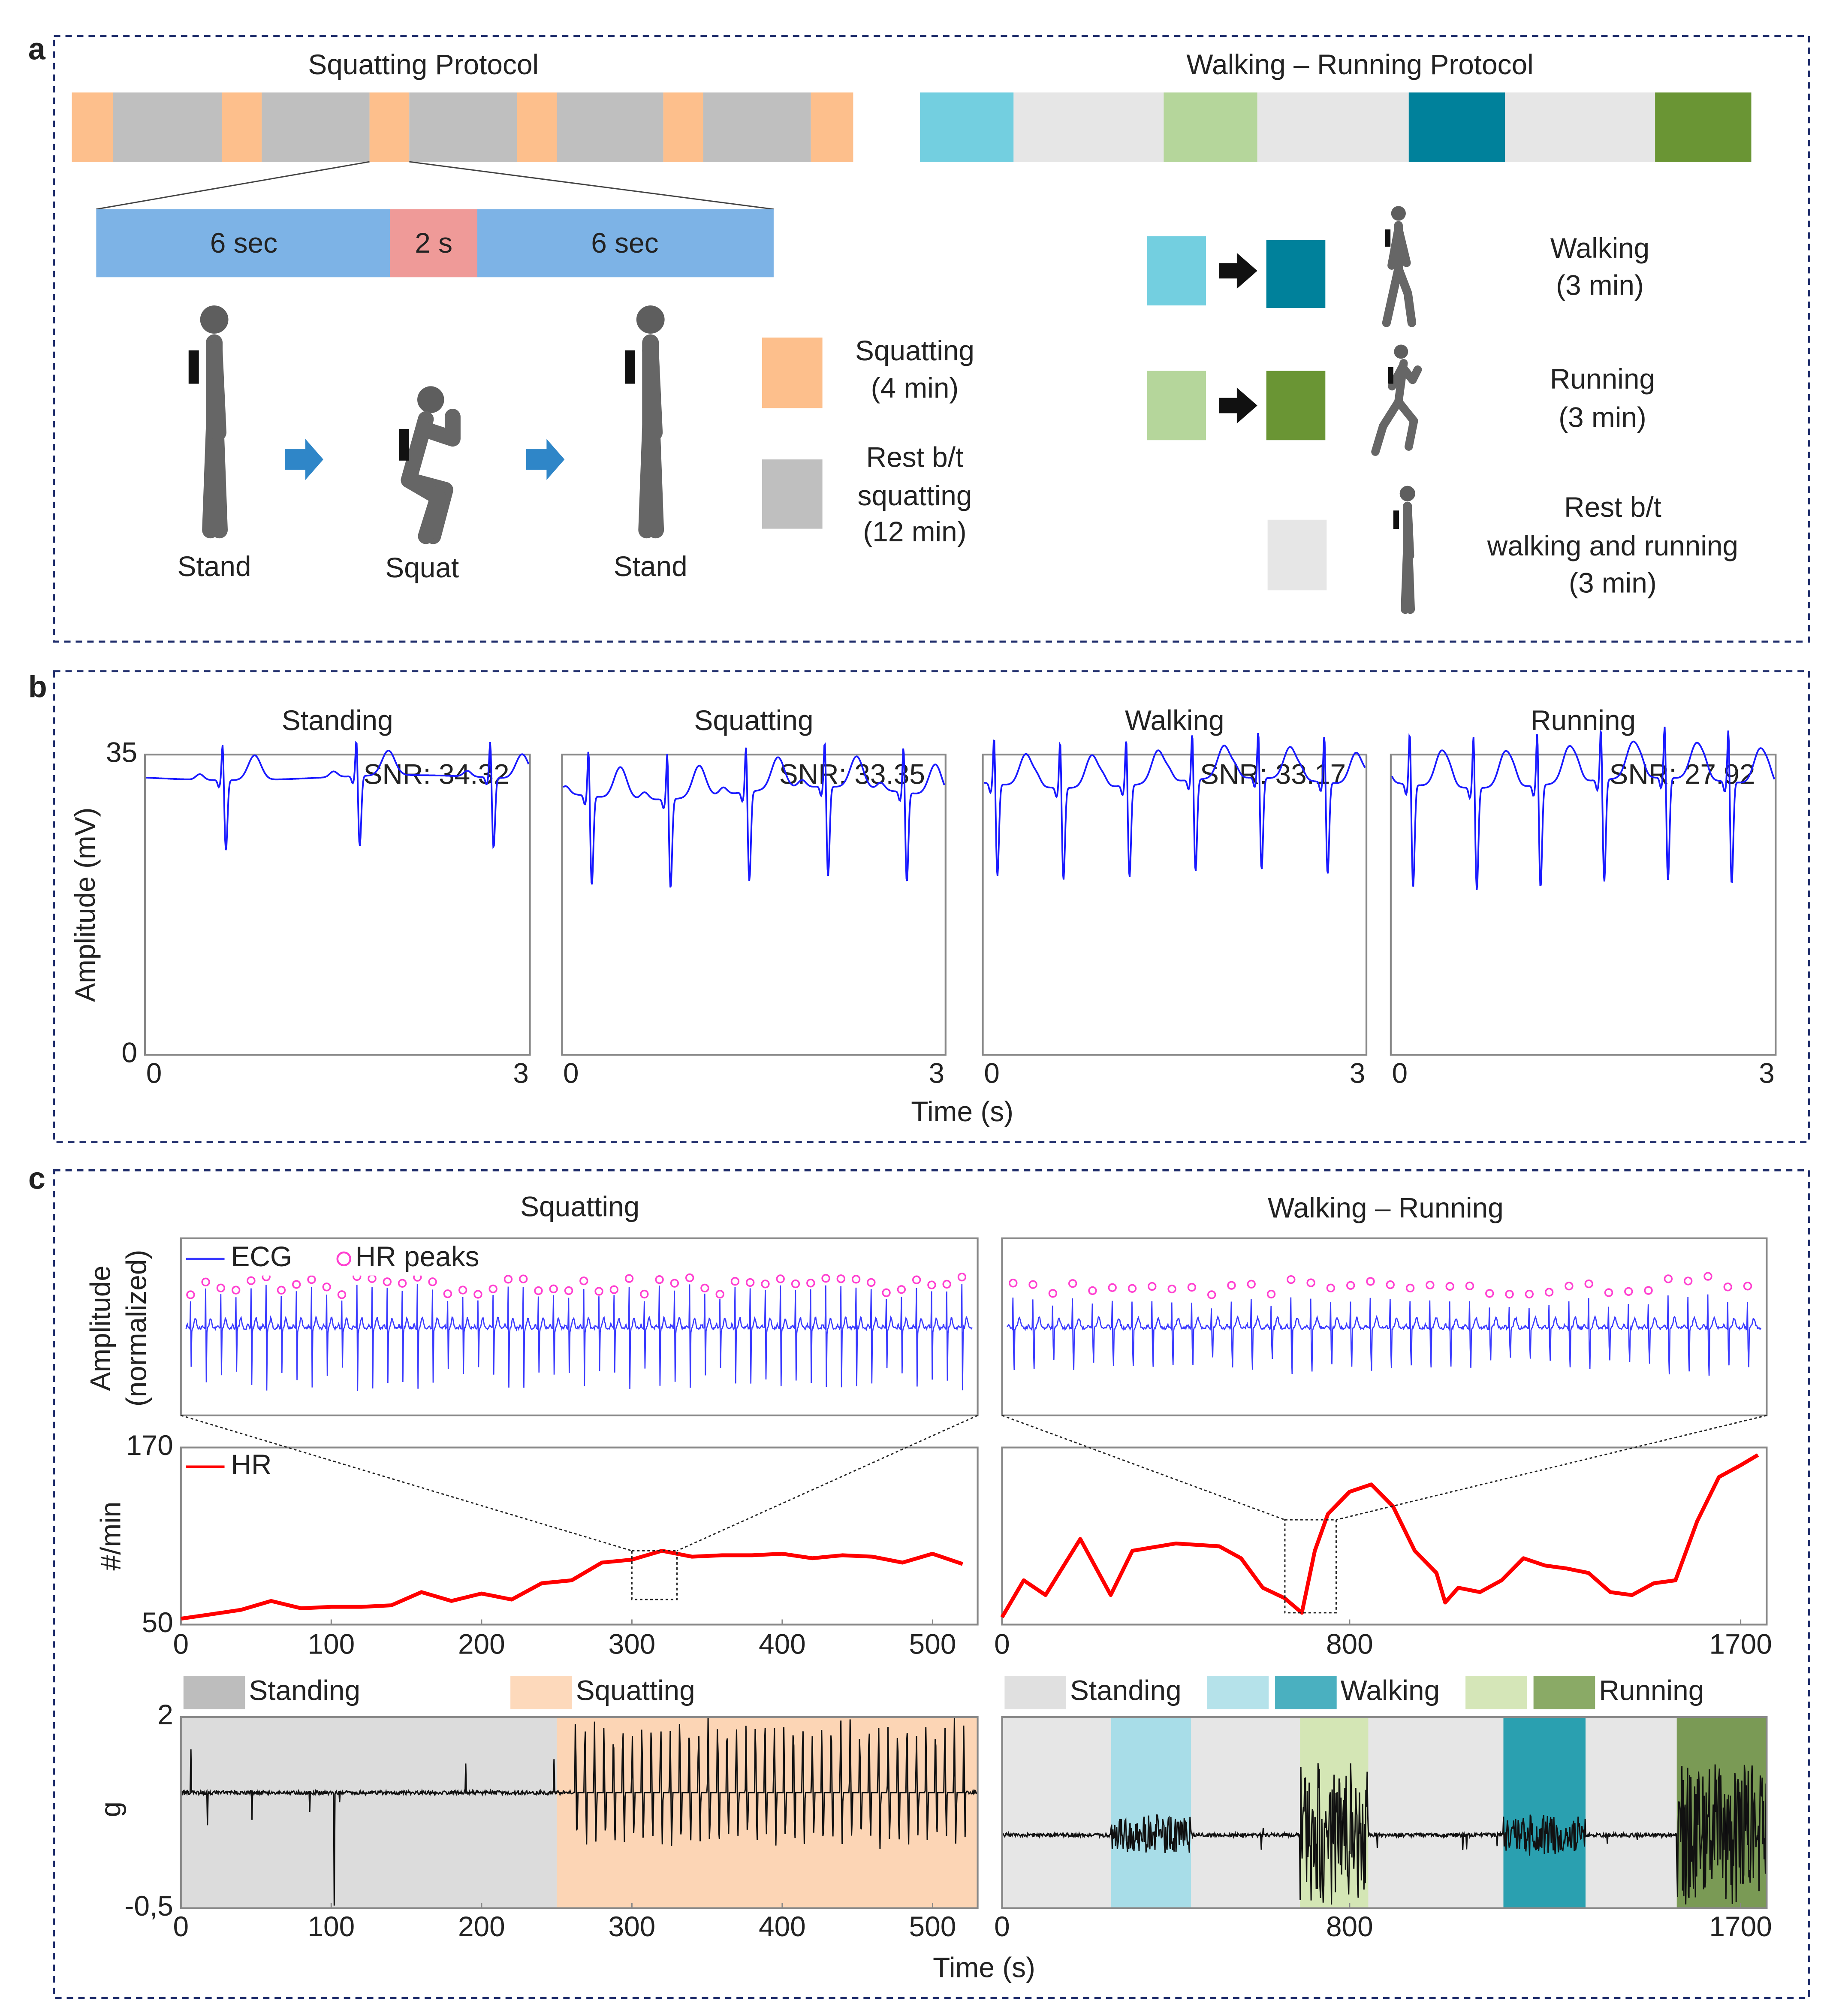  Describe the element at coordinates (1273, 774) in the screenshot. I see `snr-label: SNR: 33.17` at that location.